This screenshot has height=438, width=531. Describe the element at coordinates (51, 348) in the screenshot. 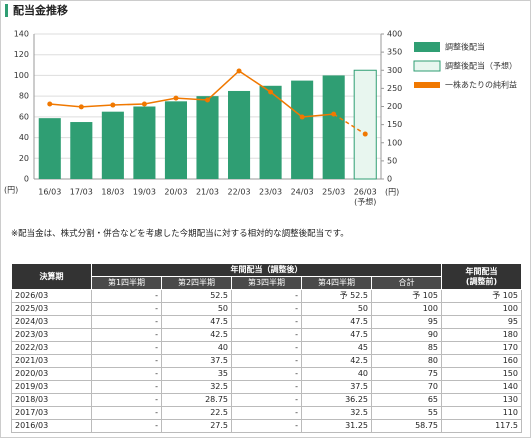

I see `cell: 2022/03` at that location.